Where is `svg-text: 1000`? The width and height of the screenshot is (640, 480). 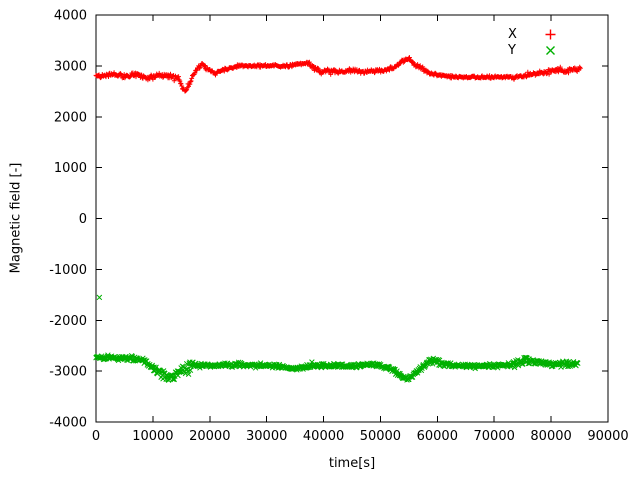
svg-text: 1000 is located at coordinates (70, 168).